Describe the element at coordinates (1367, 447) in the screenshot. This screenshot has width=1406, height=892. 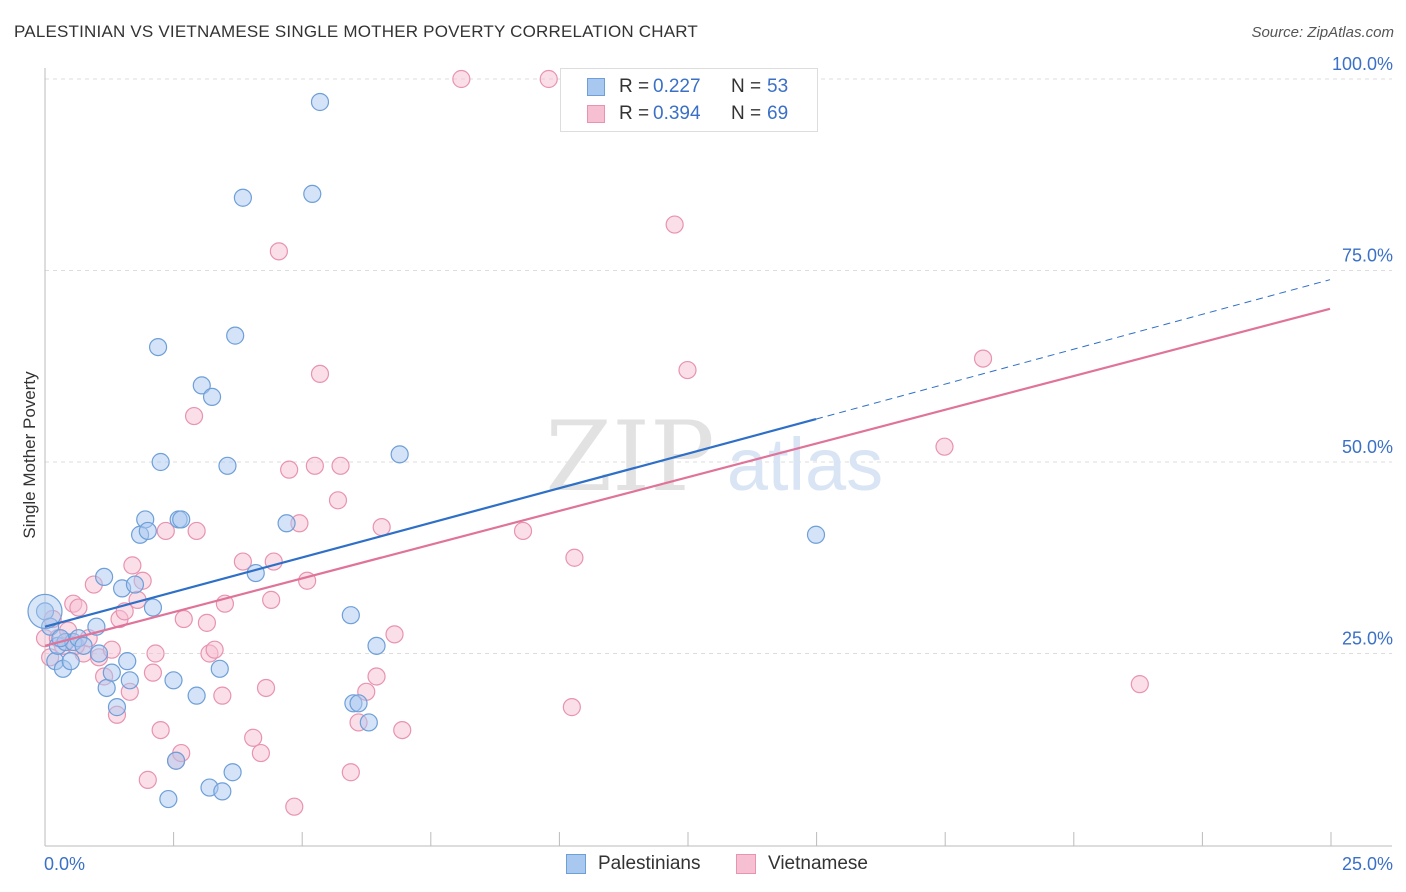
I see `y-tick-label: 50.0%` at that location.